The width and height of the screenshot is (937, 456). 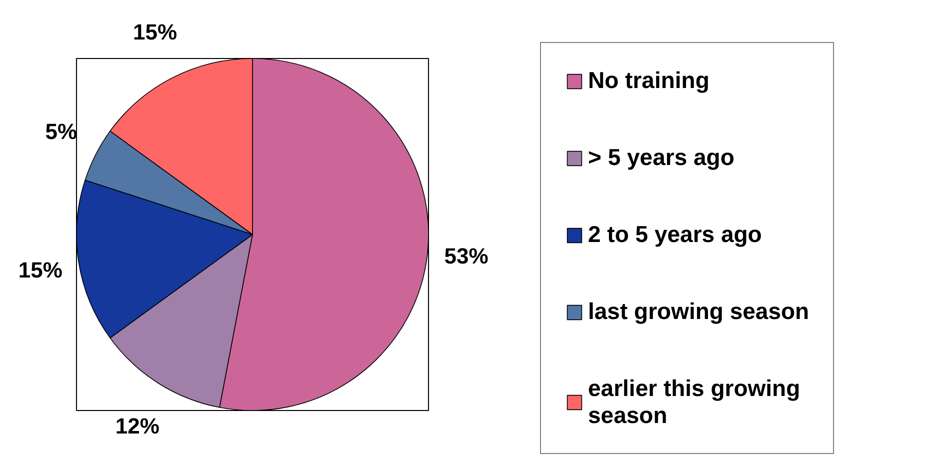 What do you see at coordinates (61, 131) in the screenshot?
I see `data-label: 5%` at bounding box center [61, 131].